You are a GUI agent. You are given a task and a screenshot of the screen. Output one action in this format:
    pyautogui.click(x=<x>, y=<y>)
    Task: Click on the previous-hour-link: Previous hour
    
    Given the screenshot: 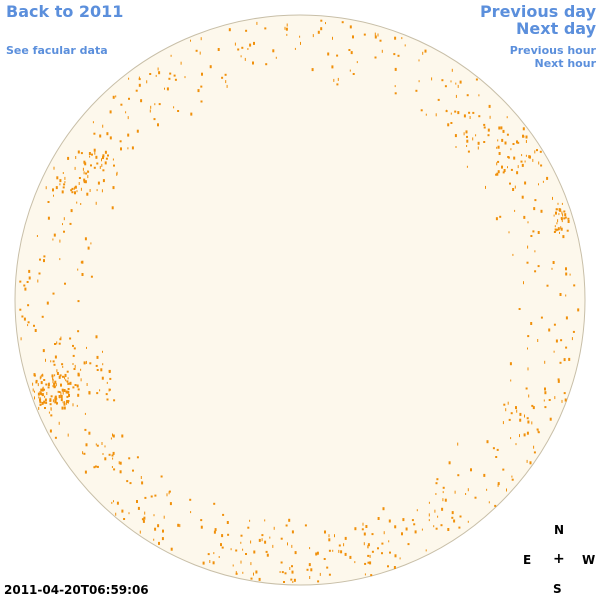 What is the action you would take?
    pyautogui.click(x=552, y=50)
    